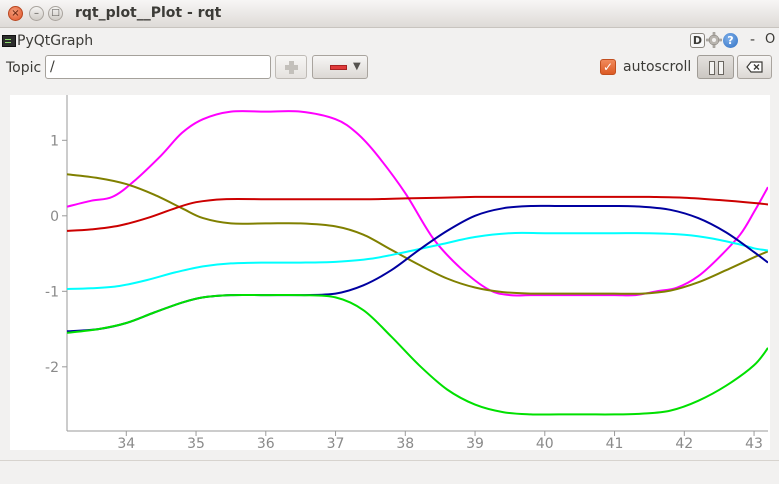  What do you see at coordinates (405, 443) in the screenshot?
I see `x-tick-label: 38` at bounding box center [405, 443].